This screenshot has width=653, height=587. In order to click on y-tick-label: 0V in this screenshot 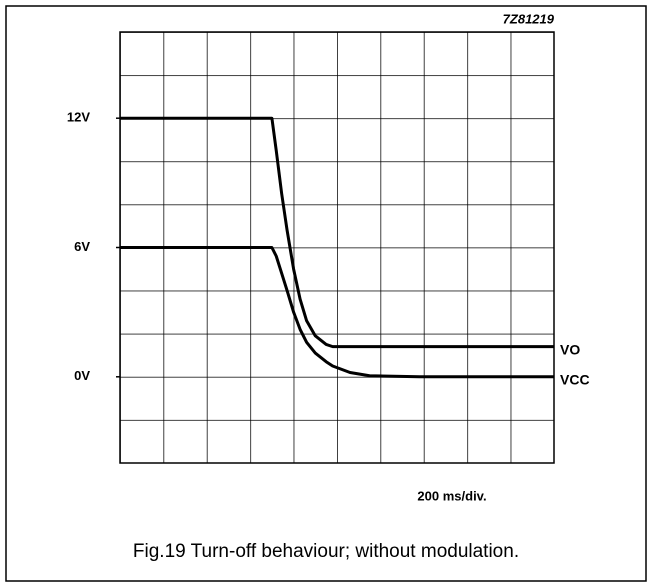, I will do `click(82, 375)`.